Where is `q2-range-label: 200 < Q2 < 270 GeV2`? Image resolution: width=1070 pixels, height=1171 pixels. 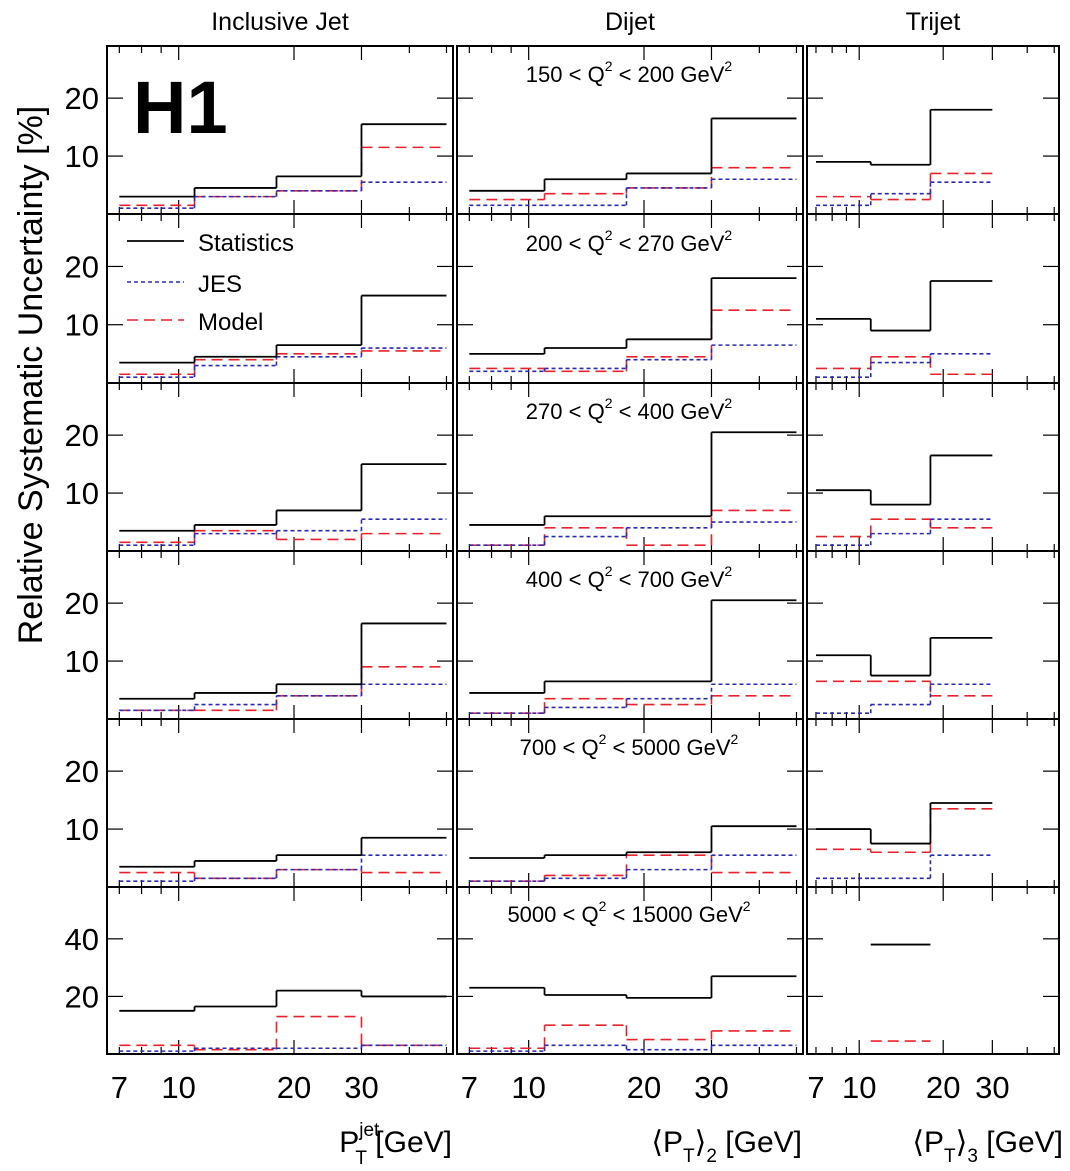 q2-range-label: 200 < Q2 < 270 GeV2 is located at coordinates (629, 241).